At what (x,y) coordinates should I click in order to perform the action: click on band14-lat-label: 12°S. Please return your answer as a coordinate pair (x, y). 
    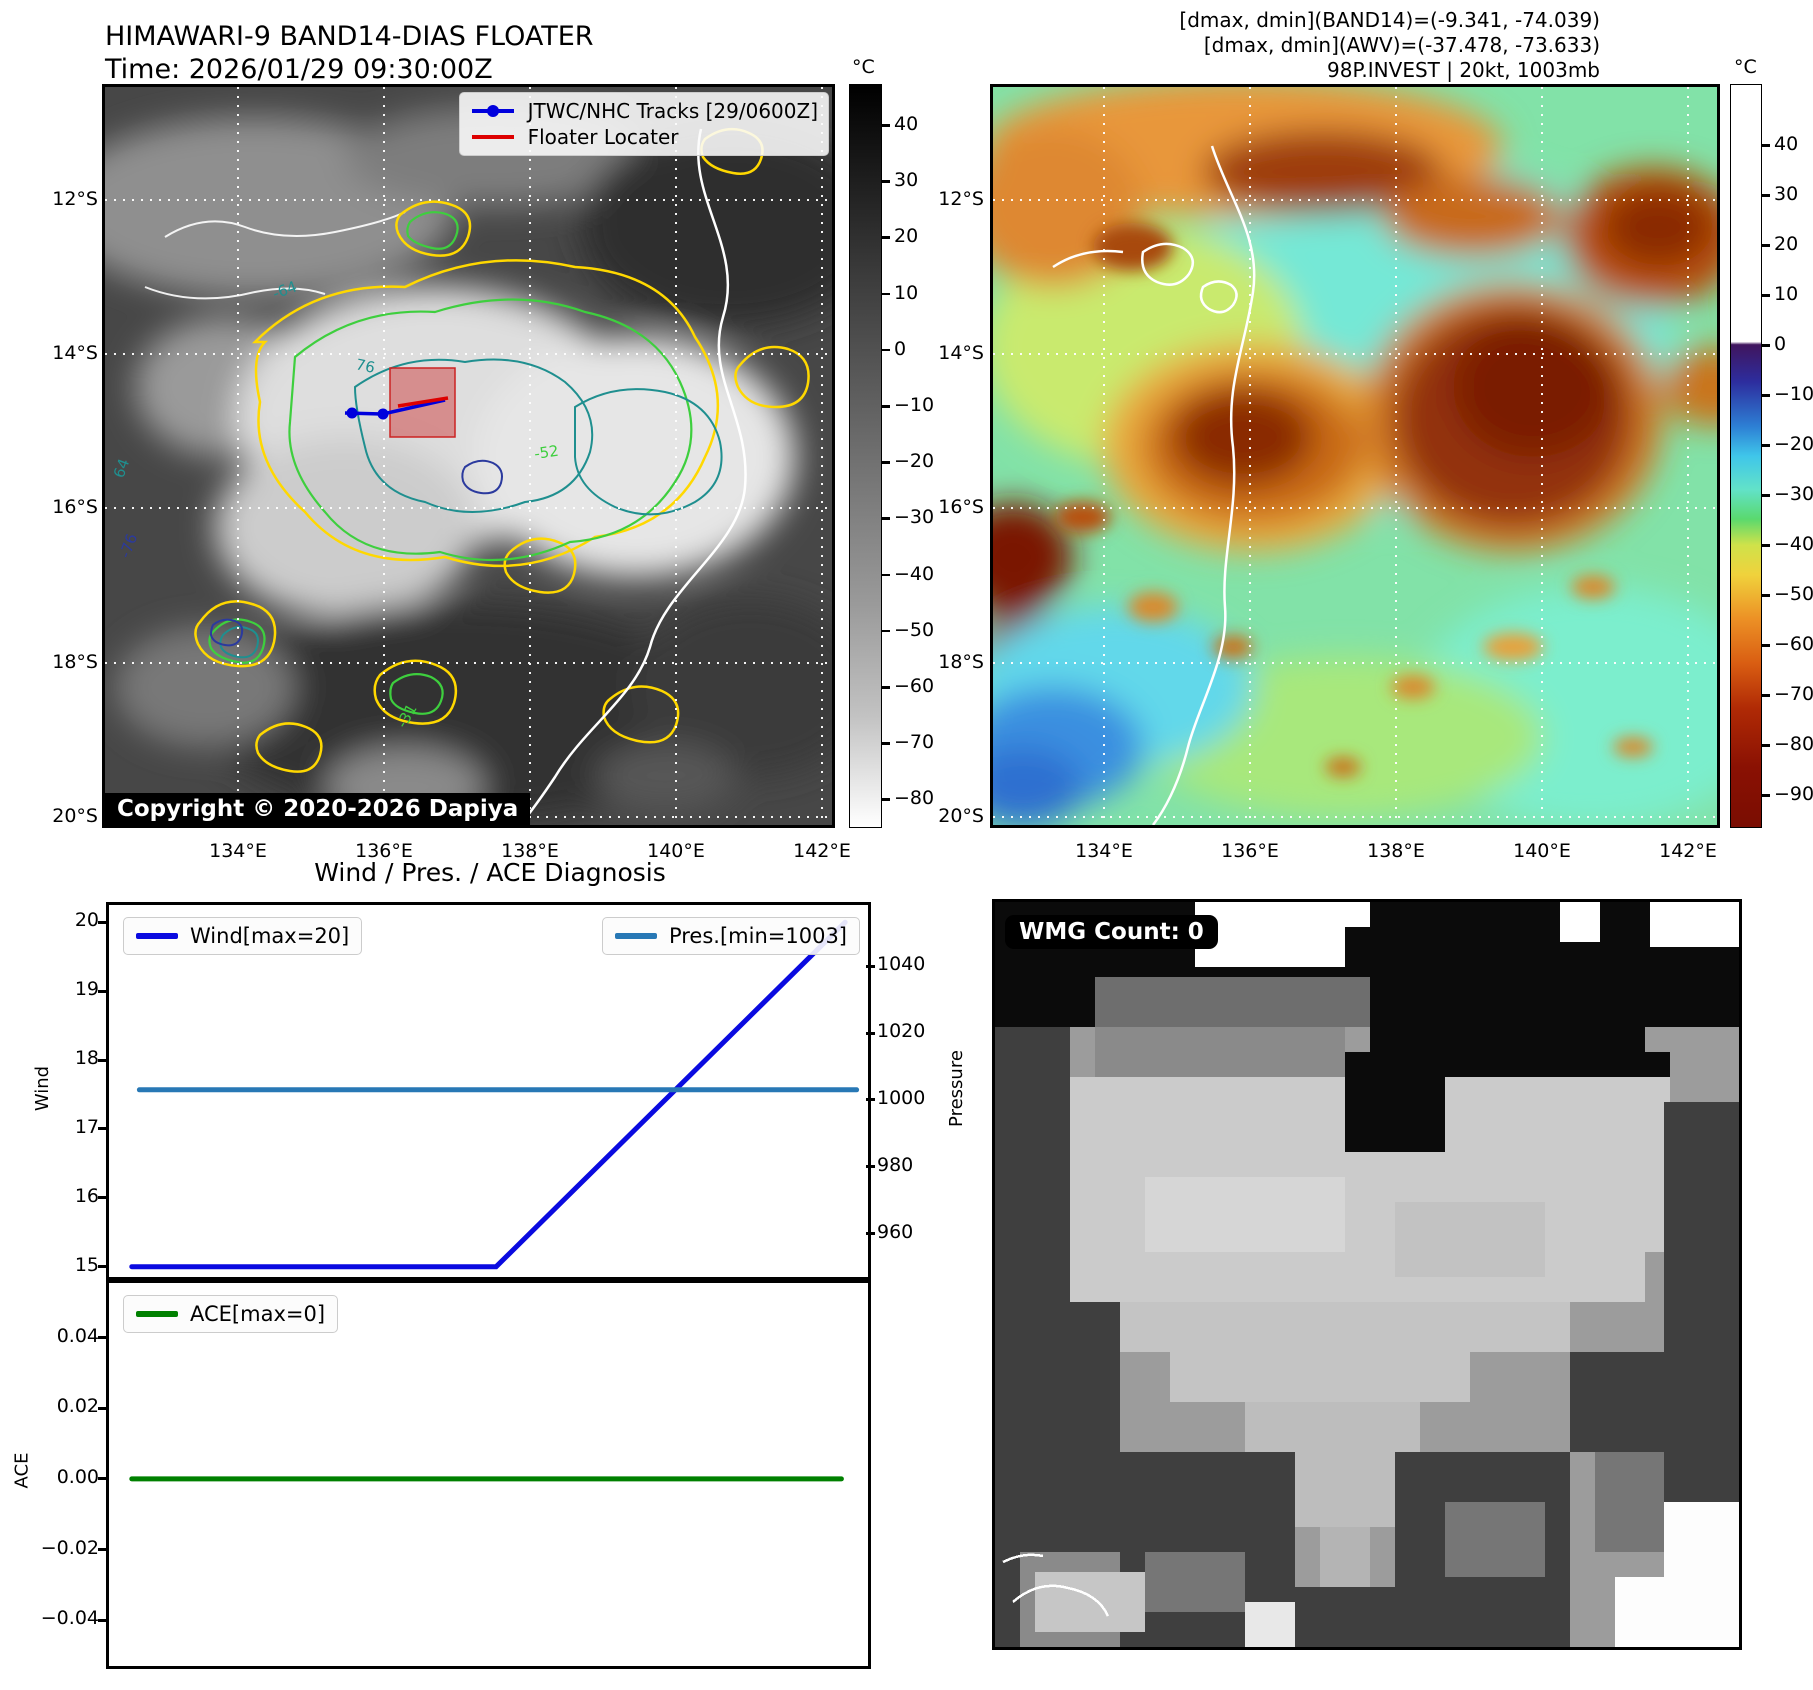
    Looking at the image, I should click on (75, 199).